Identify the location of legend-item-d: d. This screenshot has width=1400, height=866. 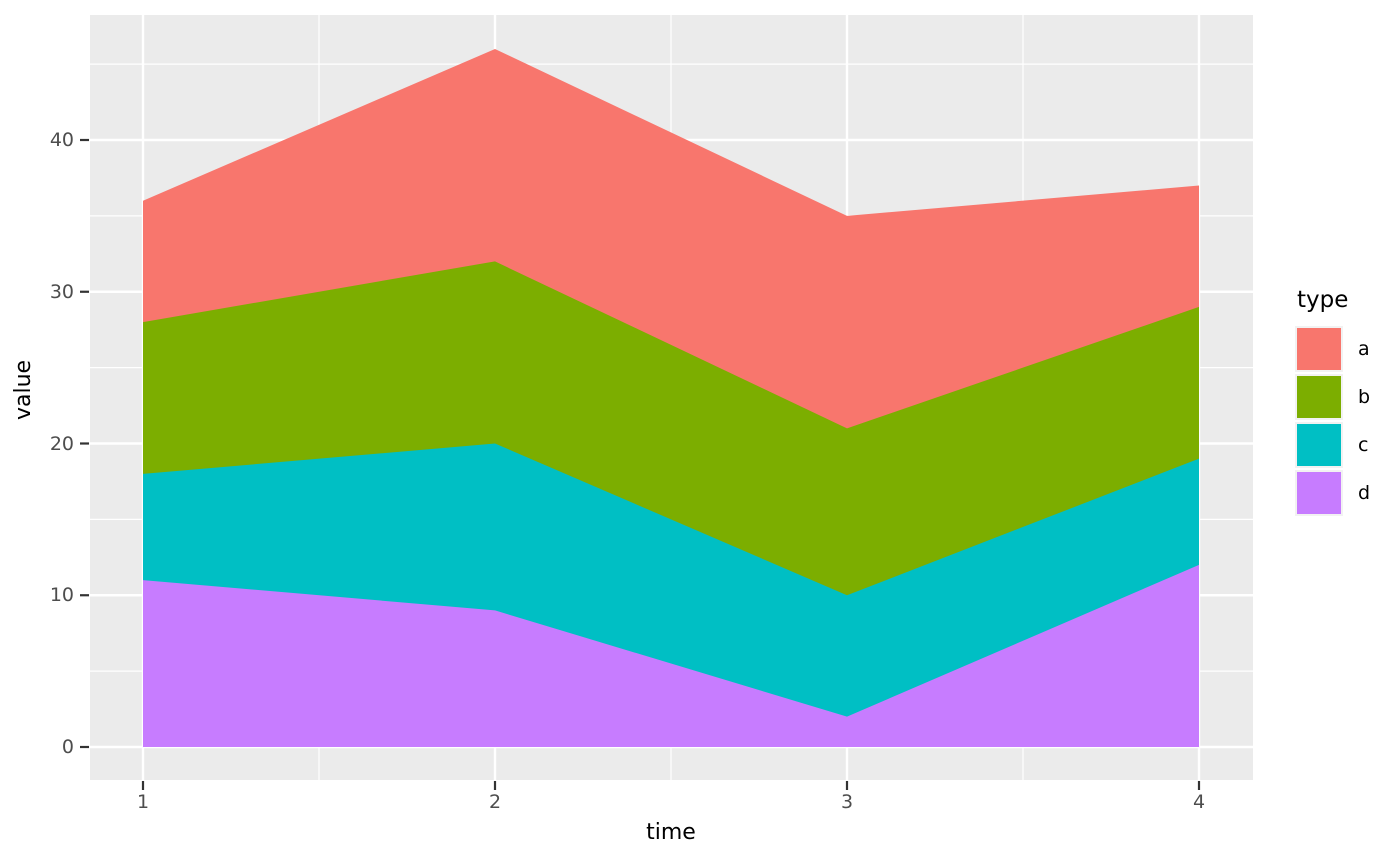
(1333, 493).